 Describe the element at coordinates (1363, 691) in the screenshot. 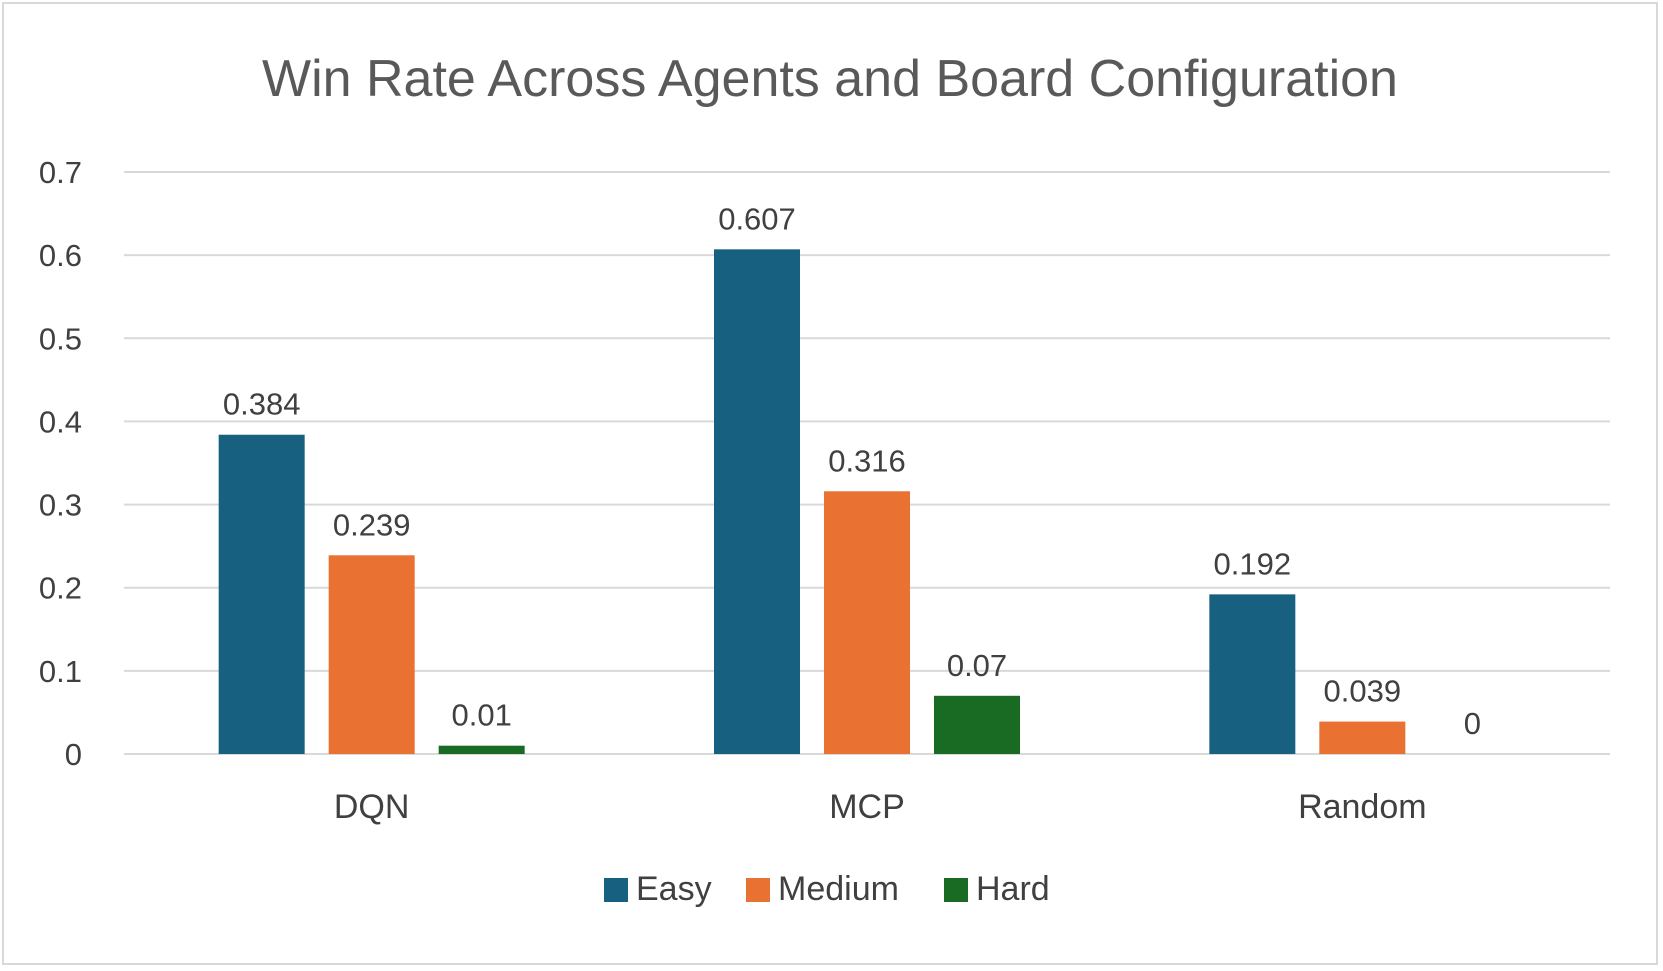

I see `data-label: 0.039` at that location.